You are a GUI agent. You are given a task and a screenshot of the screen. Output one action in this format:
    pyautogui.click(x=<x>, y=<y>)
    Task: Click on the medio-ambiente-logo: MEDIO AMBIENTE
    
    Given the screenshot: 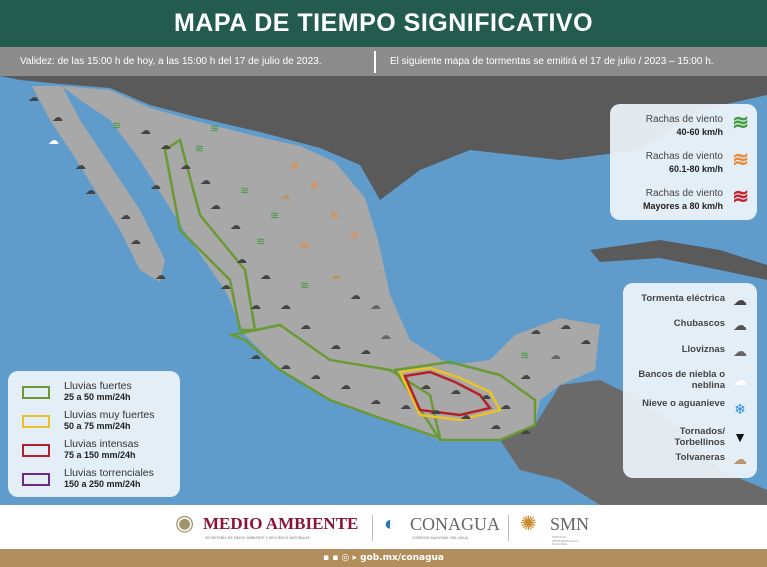 What is the action you would take?
    pyautogui.click(x=281, y=523)
    